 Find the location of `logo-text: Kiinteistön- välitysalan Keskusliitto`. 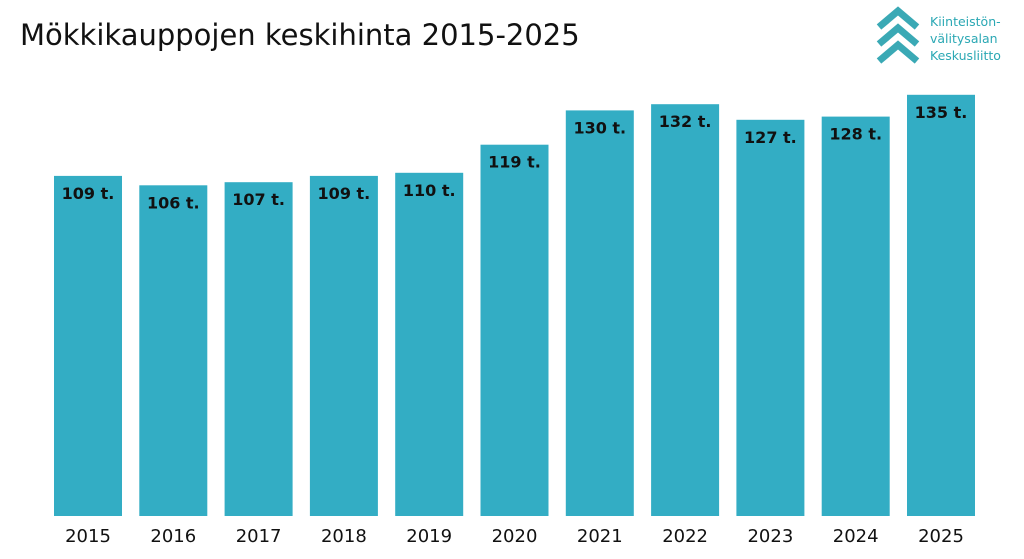

logo-text: Kiinteistön- välitysalan Keskusliitto is located at coordinates (965, 38).